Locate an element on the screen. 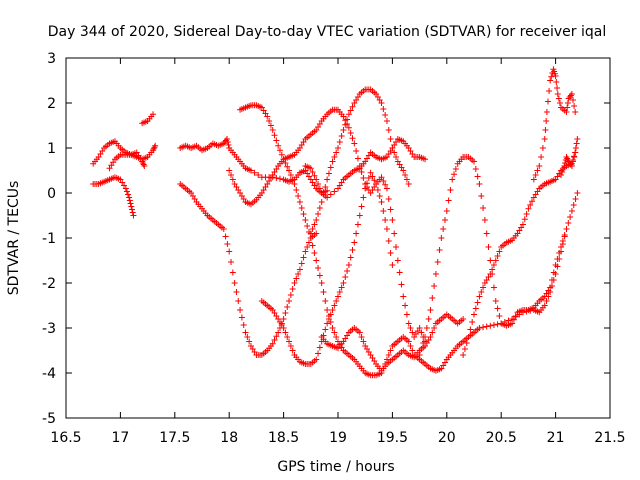 This screenshot has width=640, height=480. y-tick-label: -5 is located at coordinates (49, 419).